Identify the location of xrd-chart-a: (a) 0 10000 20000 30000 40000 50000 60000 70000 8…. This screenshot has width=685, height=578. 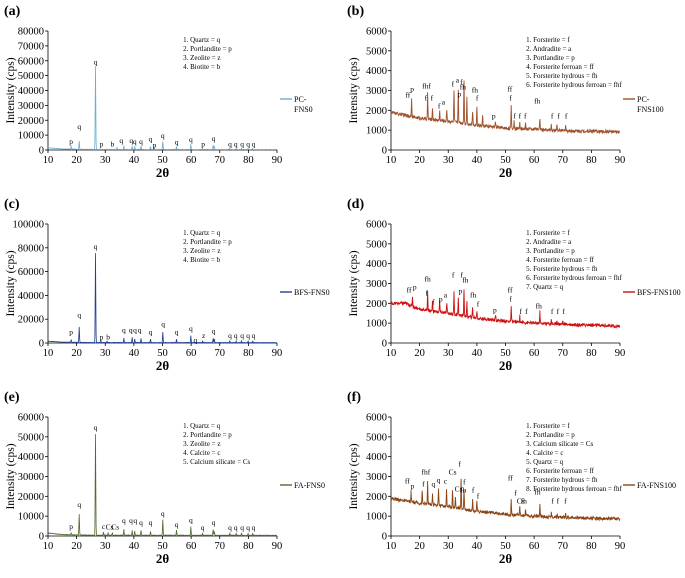
(158, 92).